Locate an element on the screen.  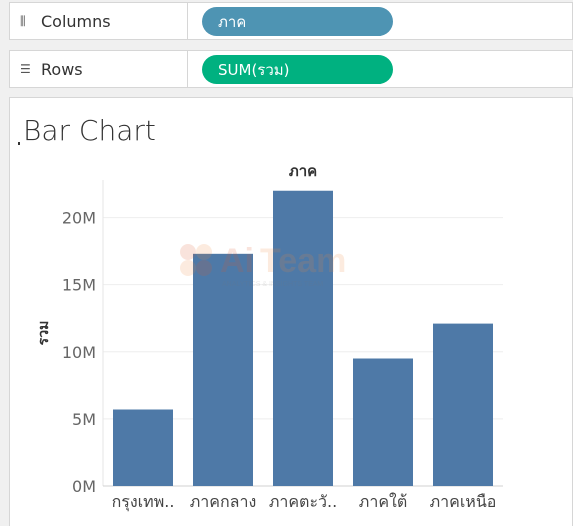
rows-shelf-label: ☰ Rows is located at coordinates (99, 69).